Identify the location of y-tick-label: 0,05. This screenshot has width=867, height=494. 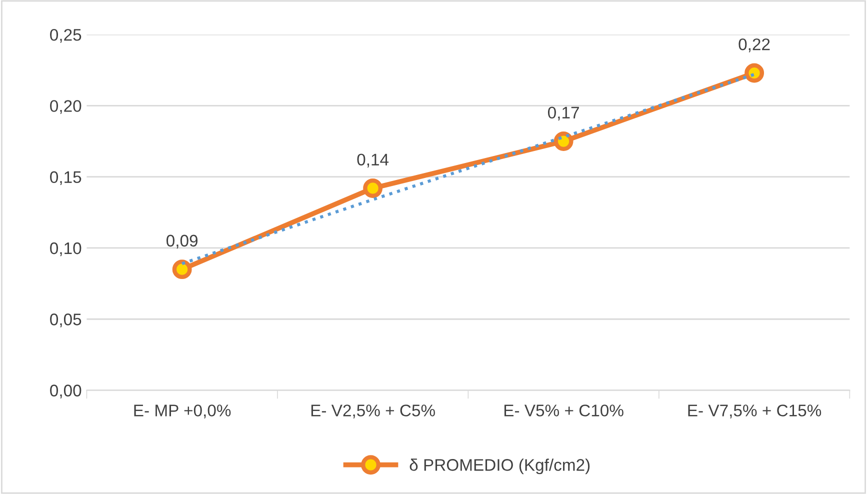
(66, 321).